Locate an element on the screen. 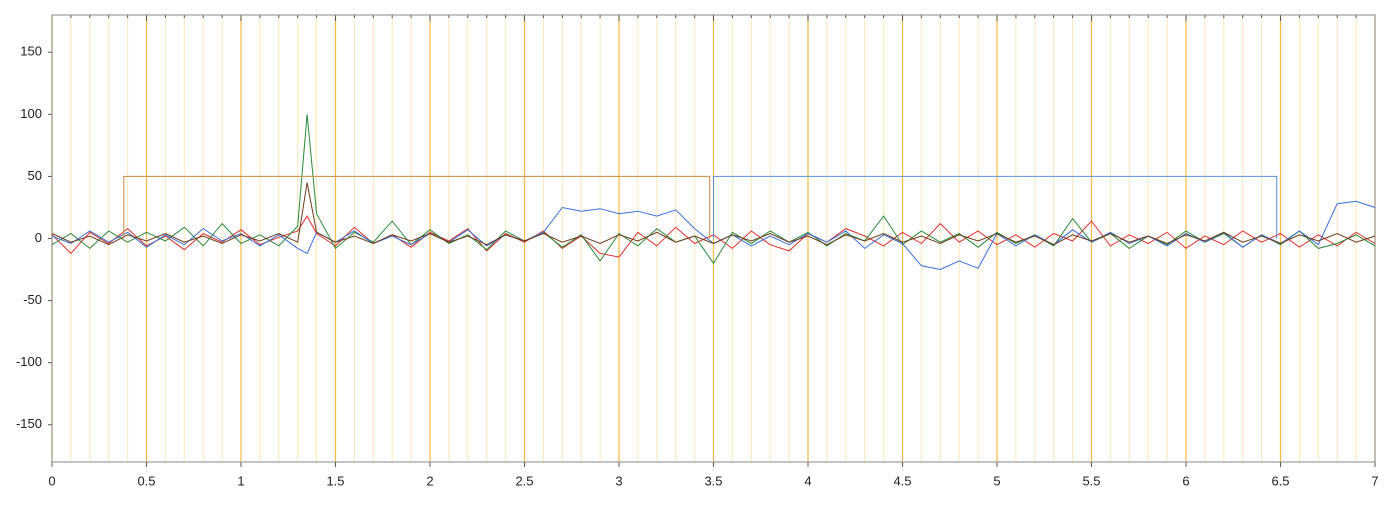 The image size is (1400, 505). x-tick-label: 3 is located at coordinates (618, 480).